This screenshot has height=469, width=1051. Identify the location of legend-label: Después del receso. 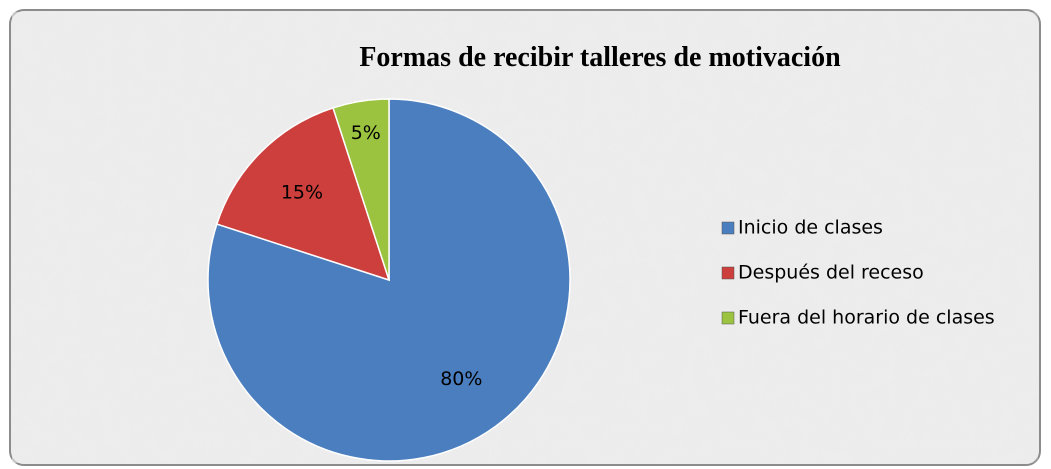
(831, 273).